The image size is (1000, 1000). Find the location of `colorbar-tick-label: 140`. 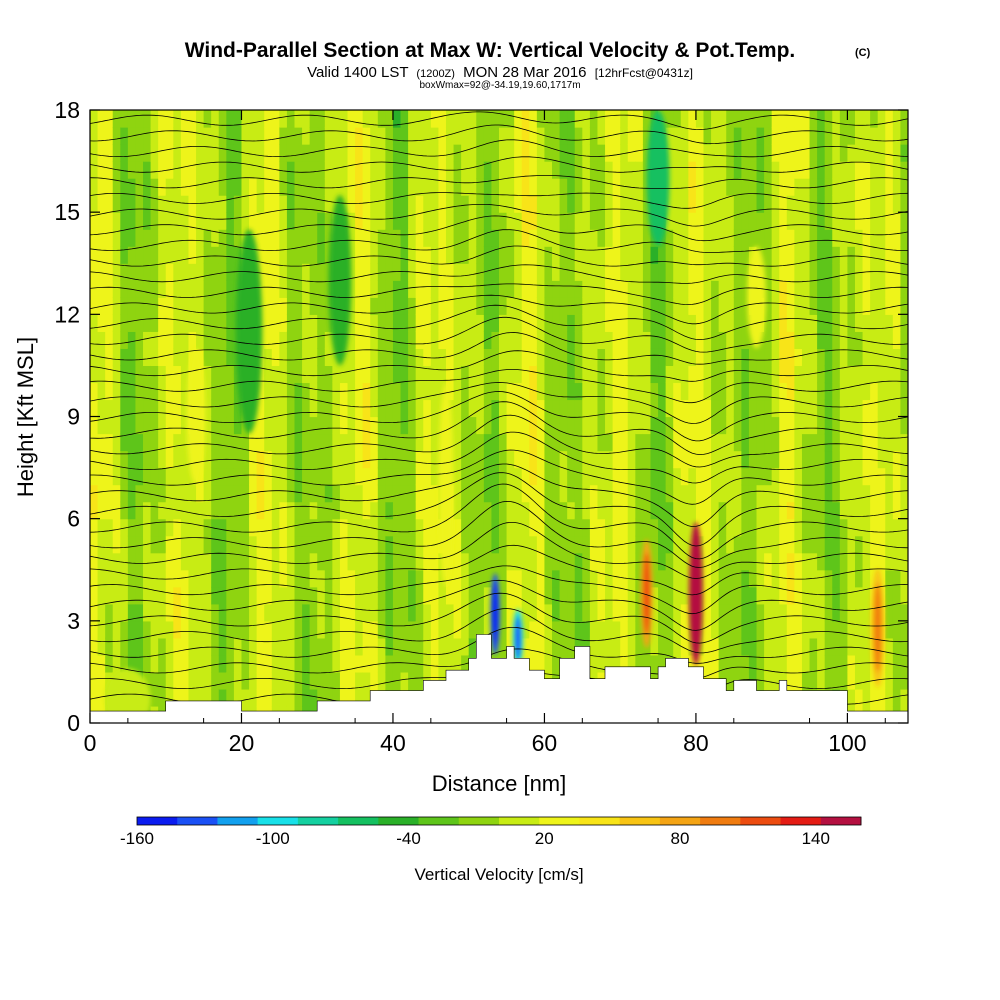

colorbar-tick-label: 140 is located at coordinates (816, 838).